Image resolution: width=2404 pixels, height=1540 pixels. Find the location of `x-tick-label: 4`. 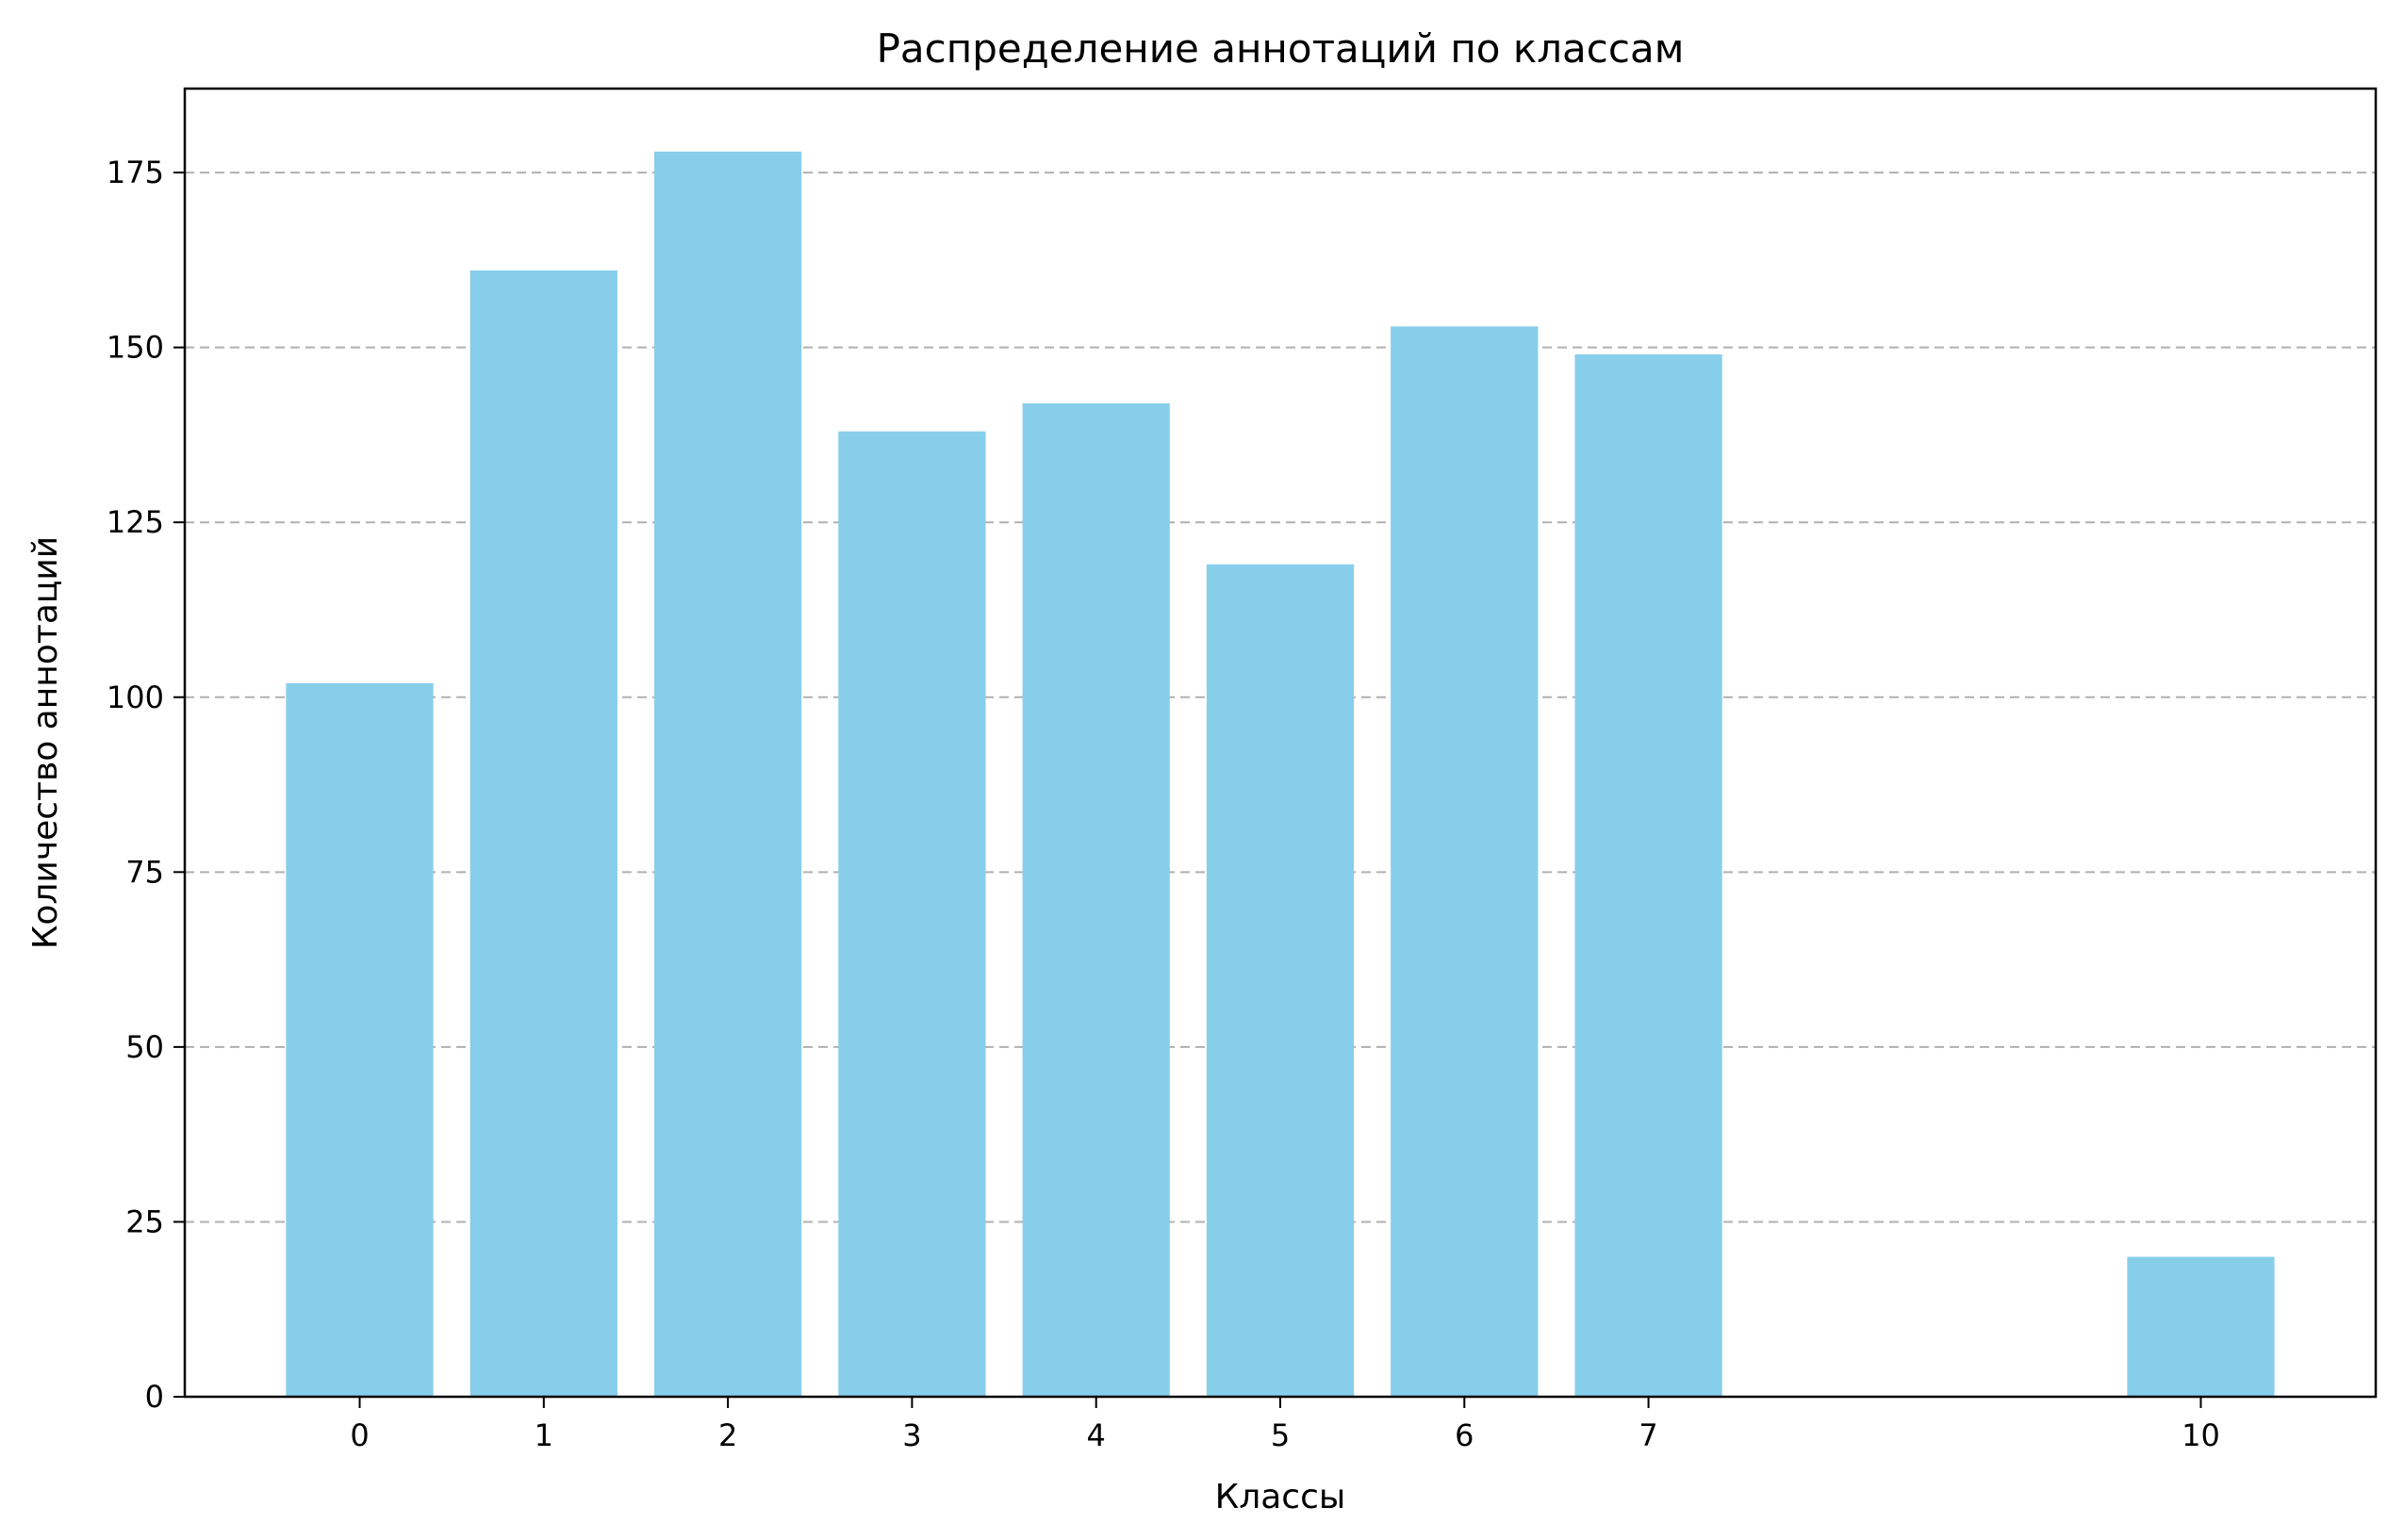

x-tick-label: 4 is located at coordinates (1096, 1435).